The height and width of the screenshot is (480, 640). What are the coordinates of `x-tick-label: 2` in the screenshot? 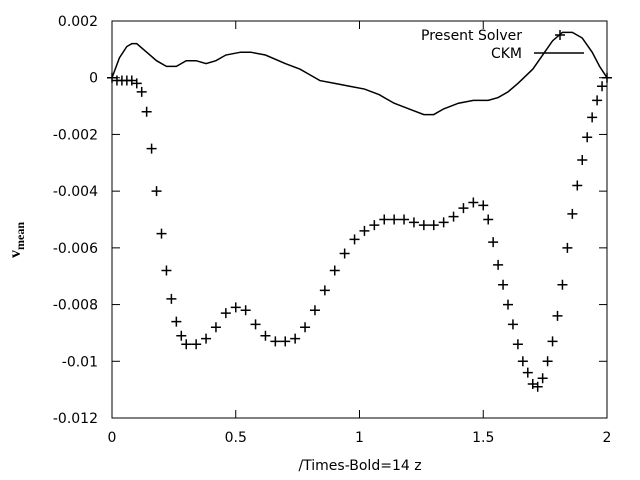 It's located at (607, 438).